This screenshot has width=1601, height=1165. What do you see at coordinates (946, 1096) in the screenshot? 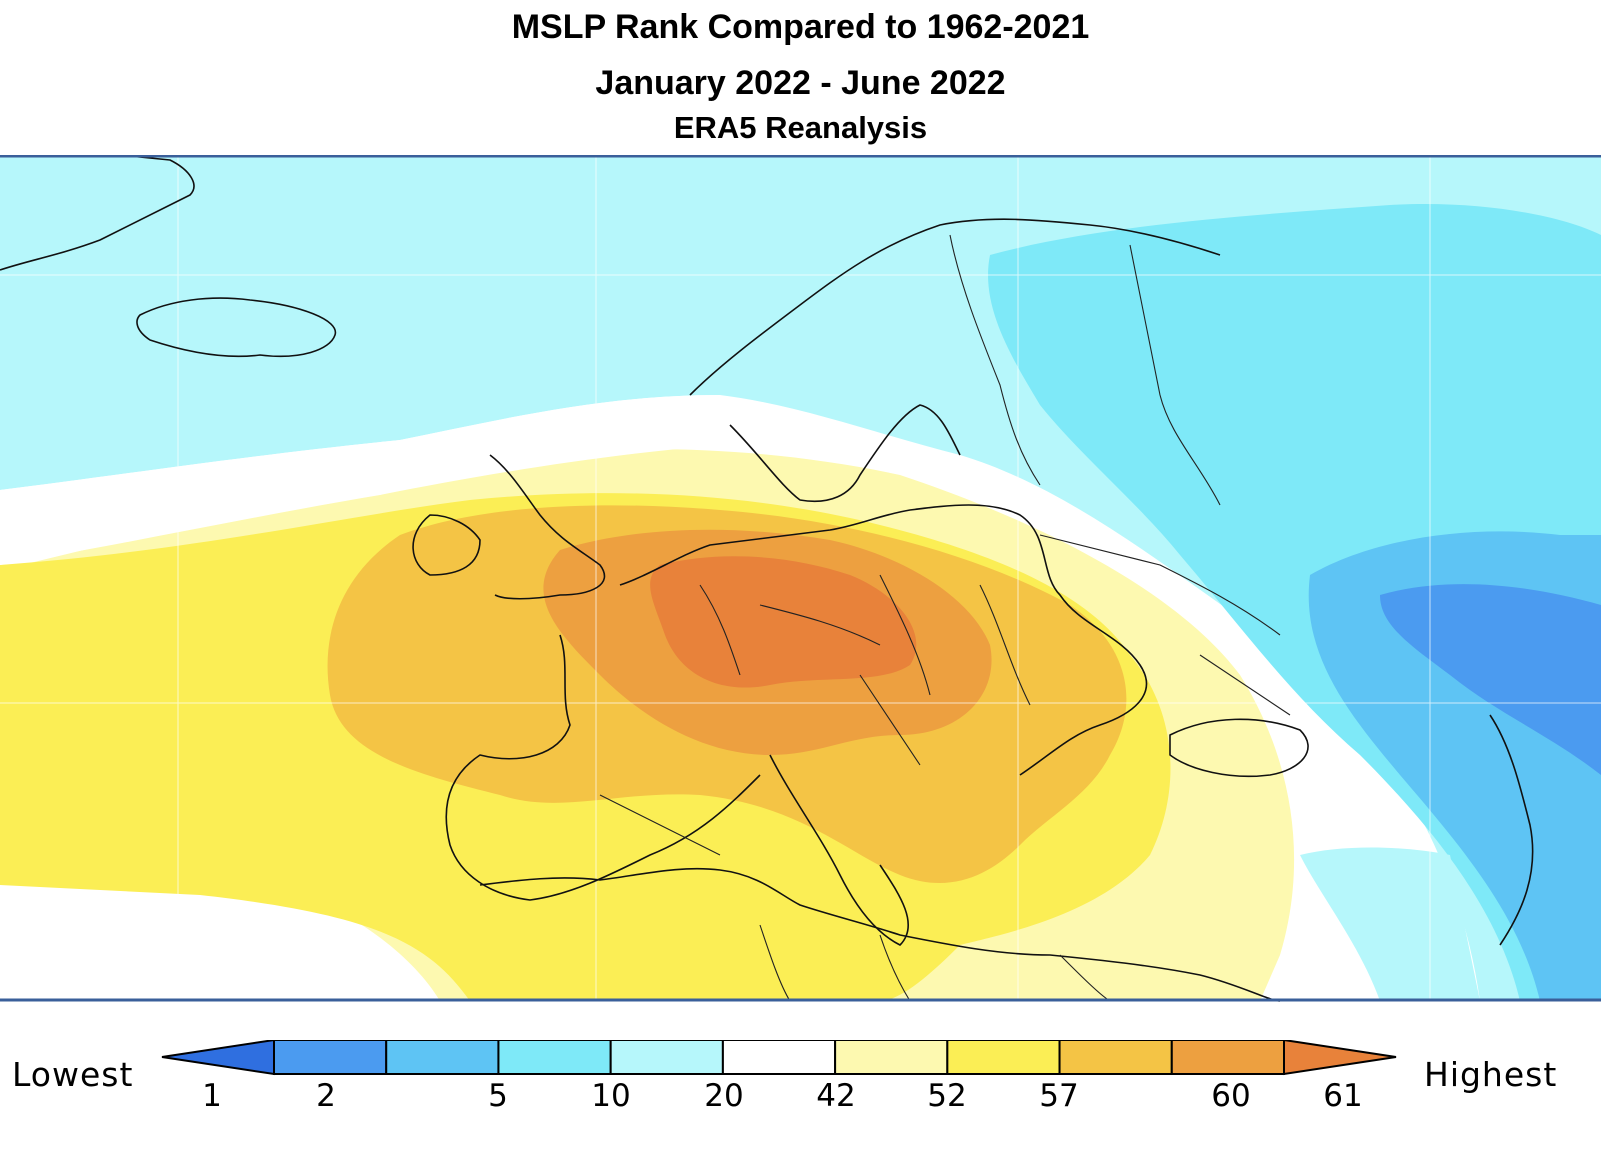
I see `legend-tick-label: 52` at bounding box center [946, 1096].